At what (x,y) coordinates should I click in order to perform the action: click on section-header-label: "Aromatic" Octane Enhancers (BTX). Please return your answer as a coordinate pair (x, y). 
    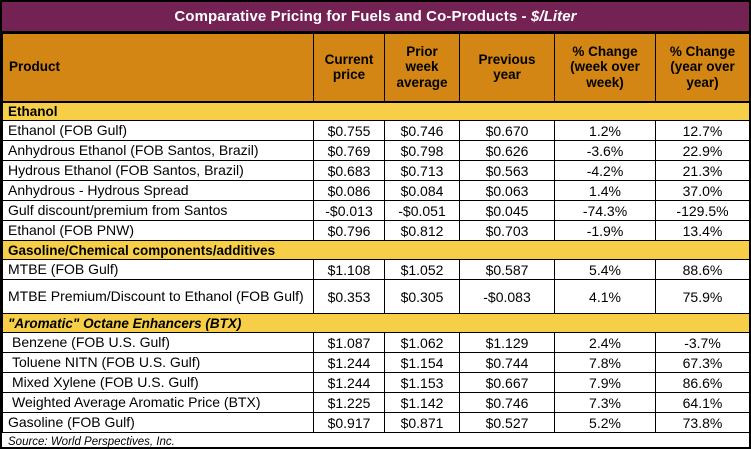
    Looking at the image, I should click on (376, 323).